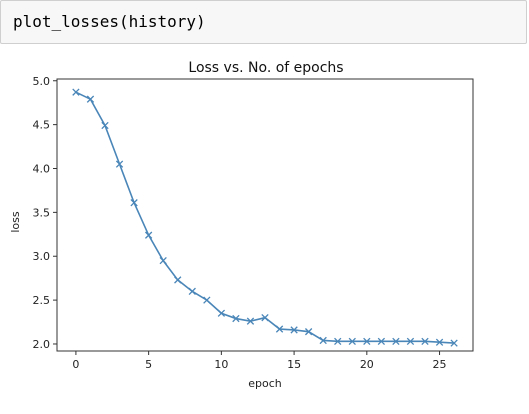 Image resolution: width=529 pixels, height=414 pixels. What do you see at coordinates (15, 222) in the screenshot?
I see `y-axis-title: loss` at bounding box center [15, 222].